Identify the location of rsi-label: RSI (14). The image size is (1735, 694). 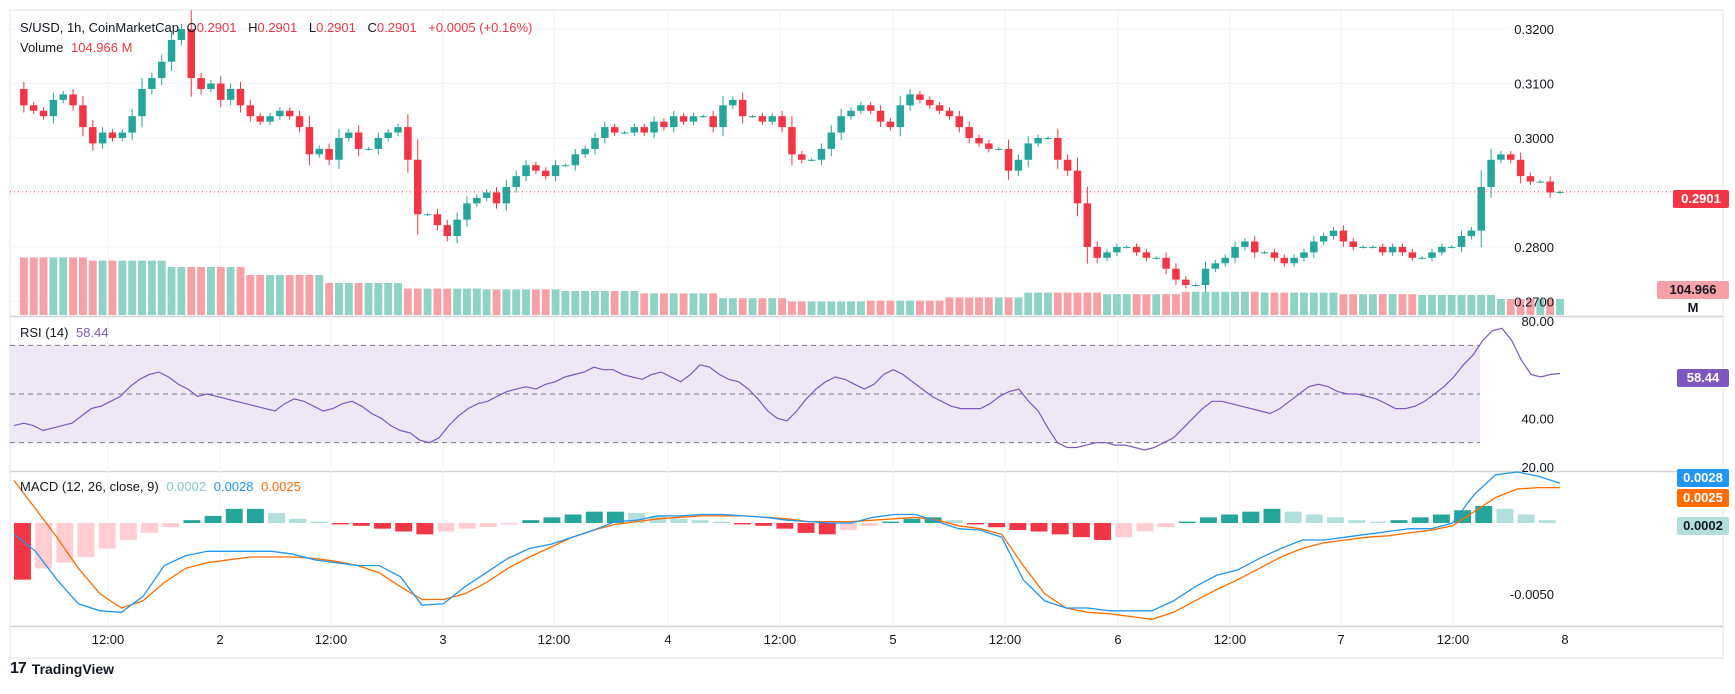
(44, 332).